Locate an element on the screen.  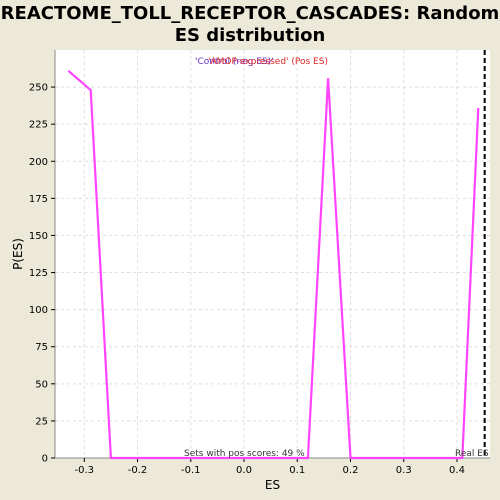
y-tick-label: 25 is located at coordinates (41, 421).